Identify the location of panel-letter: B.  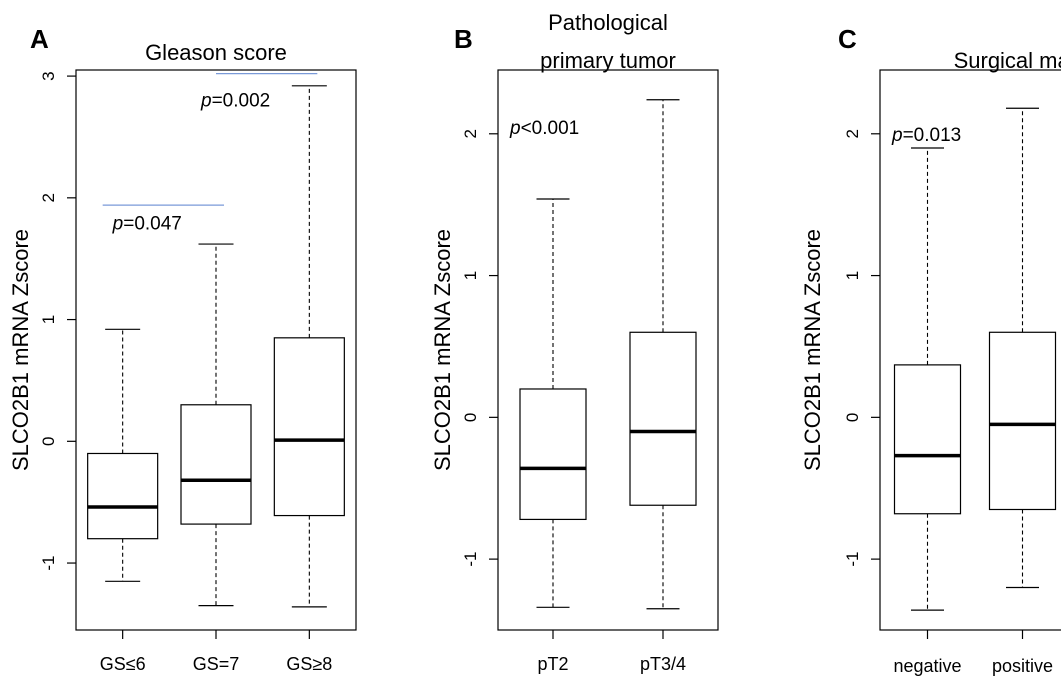
(463, 39).